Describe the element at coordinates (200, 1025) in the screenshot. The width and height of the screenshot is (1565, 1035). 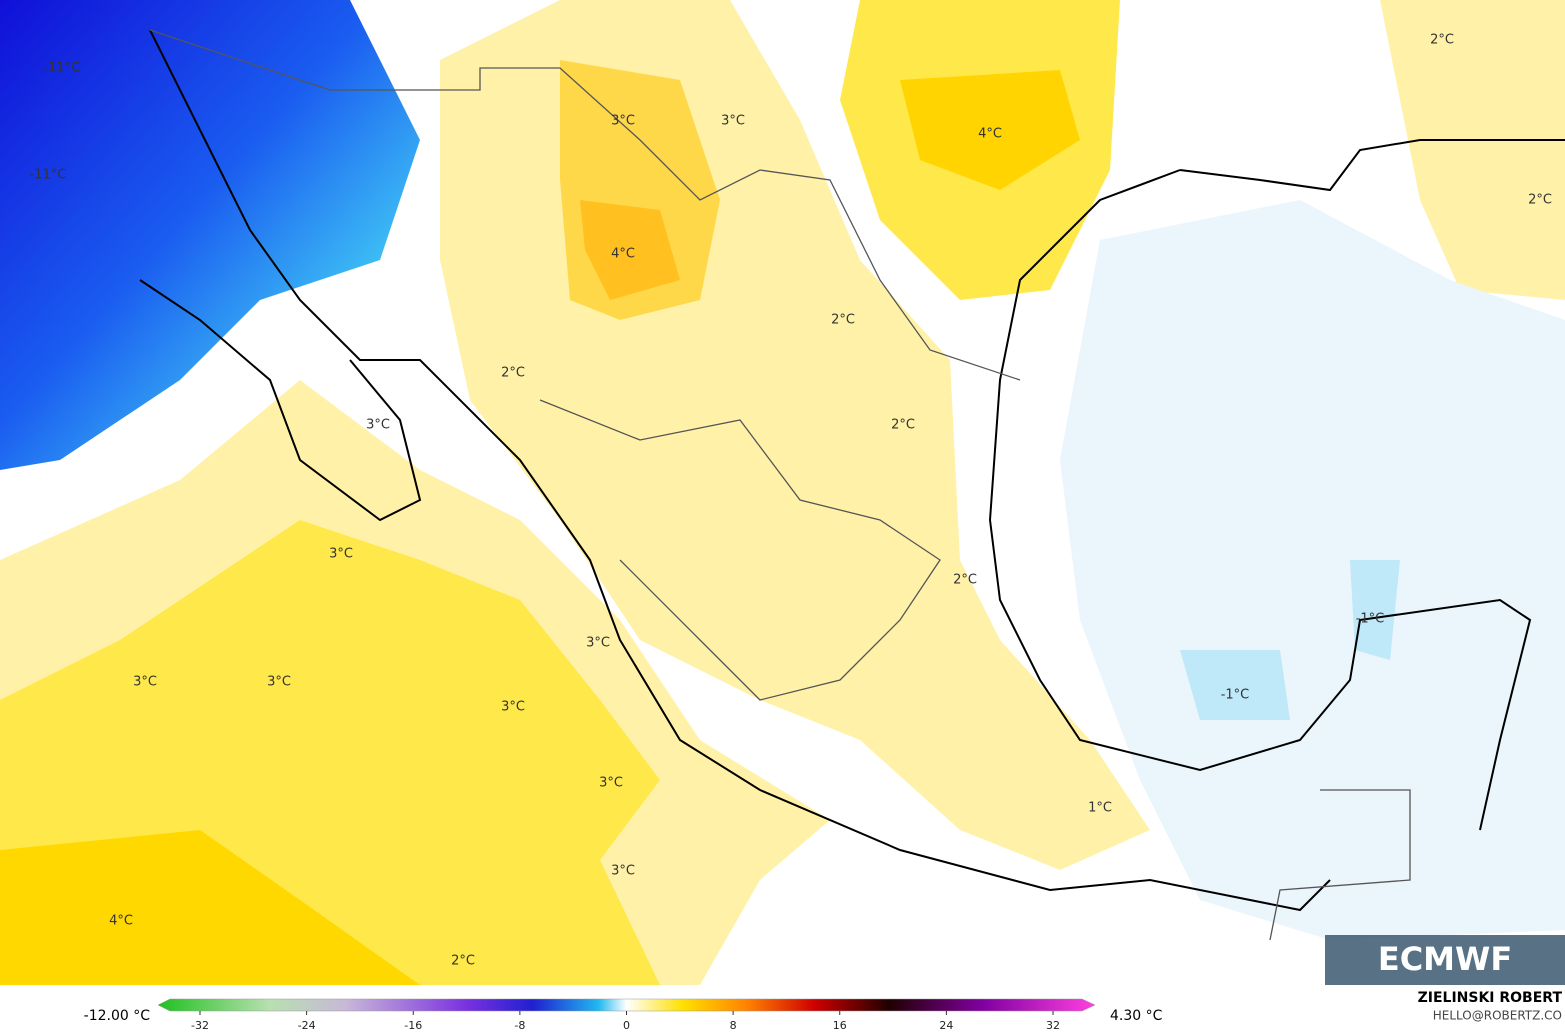
I see `colorbar-tick-label: -32` at that location.